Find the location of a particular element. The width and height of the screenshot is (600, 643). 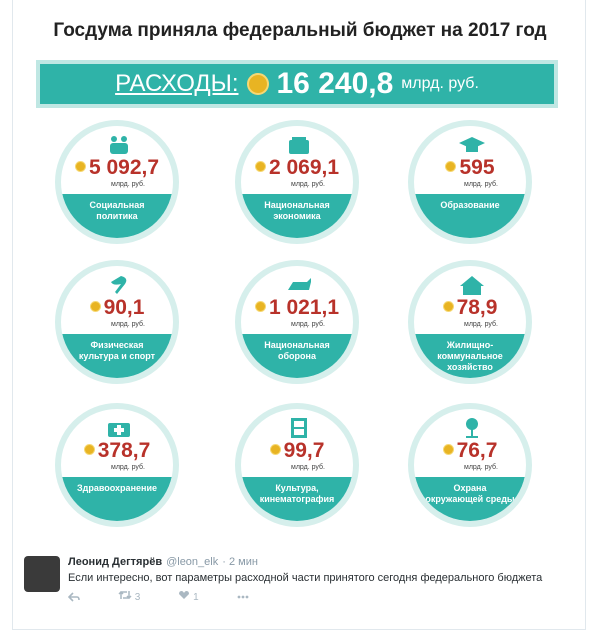

item-label: Культура, кинематография is located at coordinates (297, 493).